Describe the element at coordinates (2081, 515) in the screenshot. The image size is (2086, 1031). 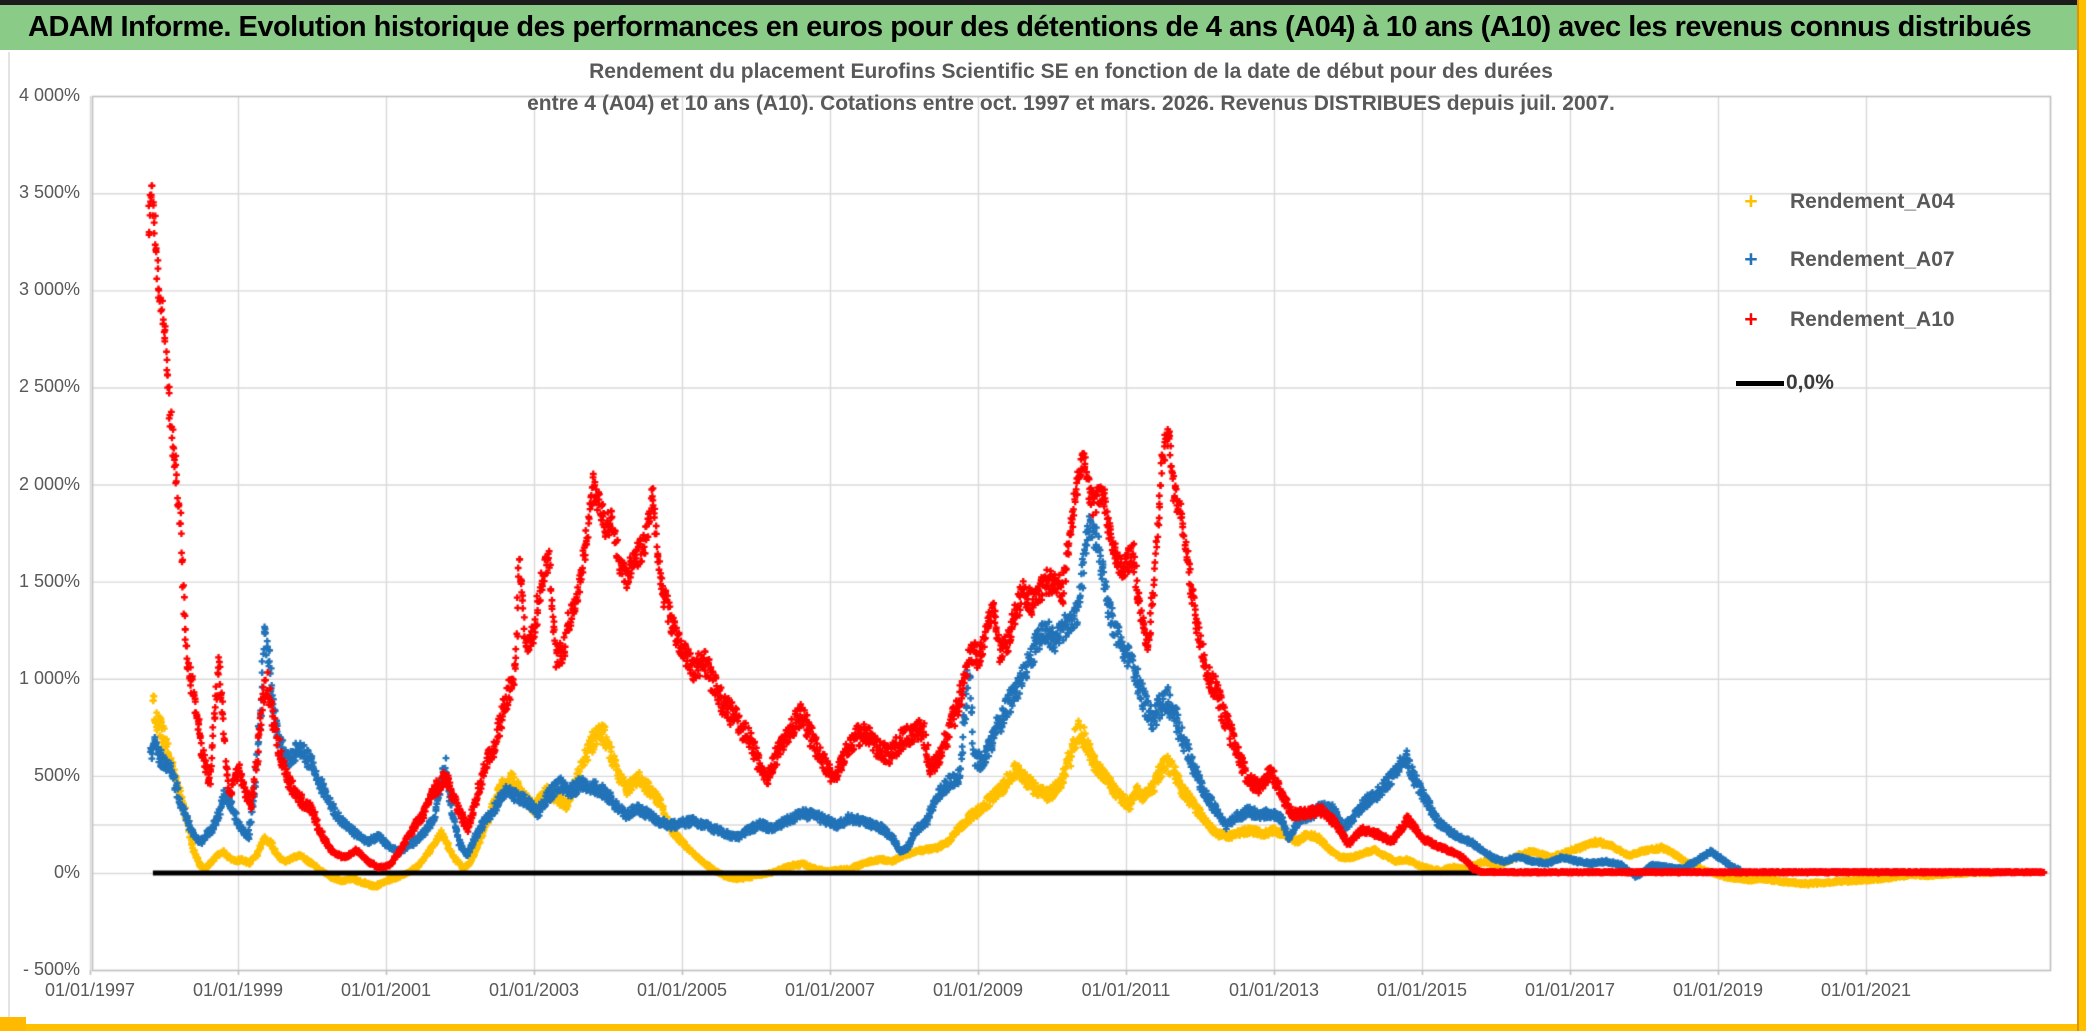
I see `right-border` at that location.